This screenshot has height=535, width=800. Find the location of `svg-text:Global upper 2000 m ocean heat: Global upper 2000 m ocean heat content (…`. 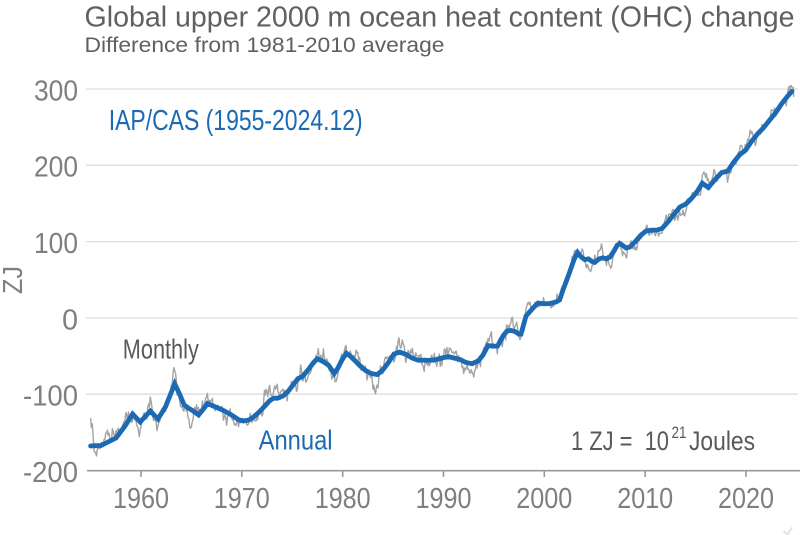

svg-text:Global upper 2000 m ocean heat: Global upper 2000 m ocean heat content (… is located at coordinates (440, 17).